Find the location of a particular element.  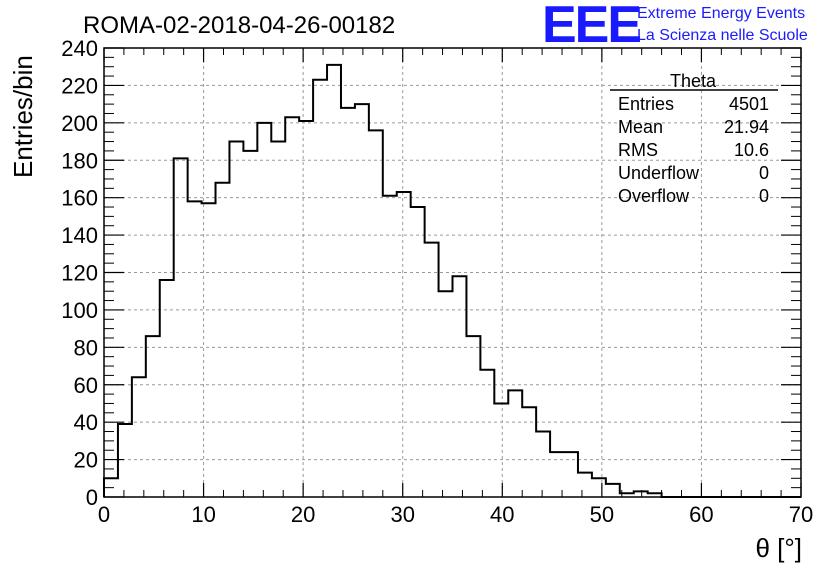

stats-value: 10.6 is located at coordinates (751, 150).